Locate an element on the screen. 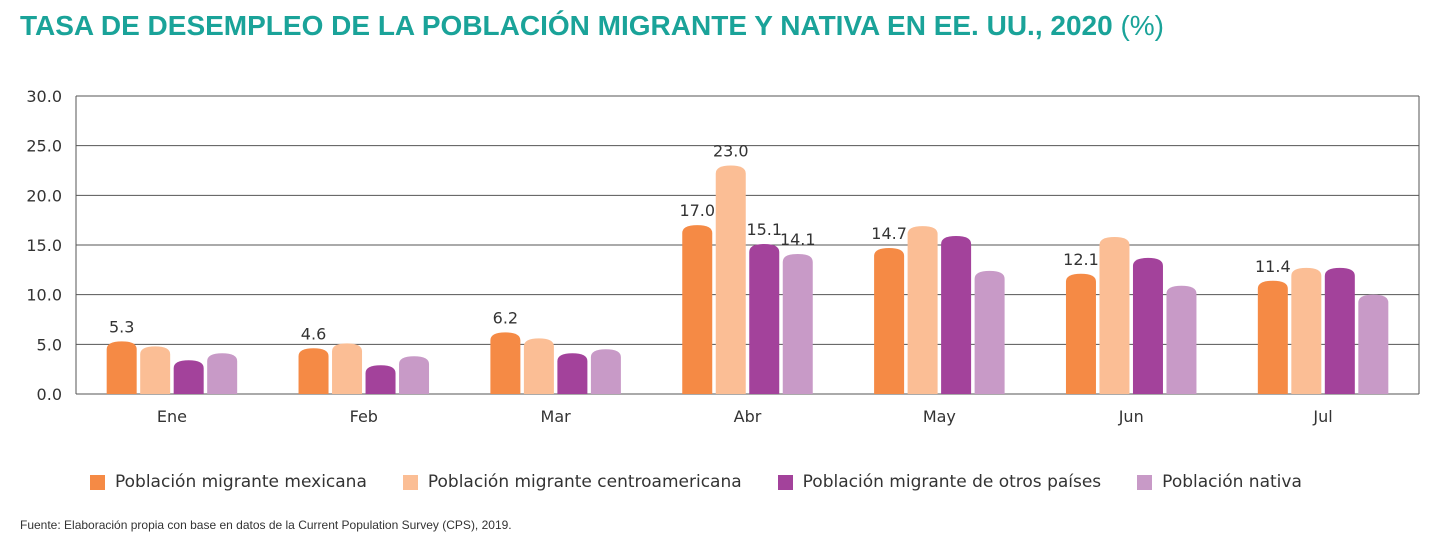 This screenshot has height=542, width=1446. y-tick-label: 25.0 is located at coordinates (44, 146).